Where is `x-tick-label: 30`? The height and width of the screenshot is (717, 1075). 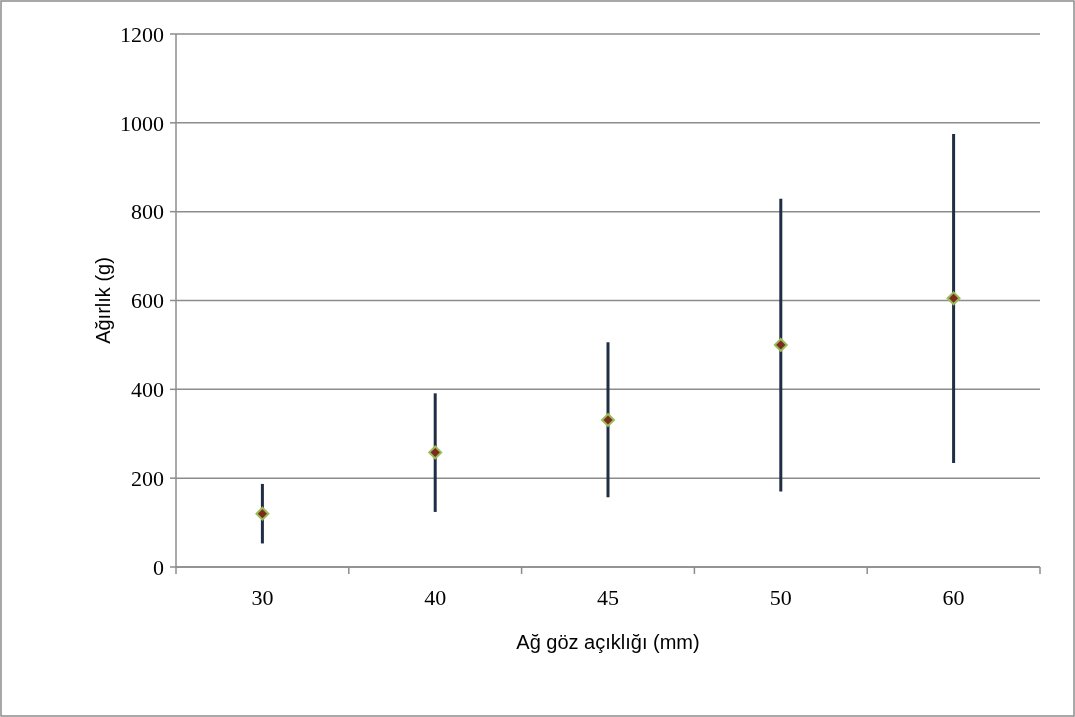 x-tick-label: 30 is located at coordinates (262, 597).